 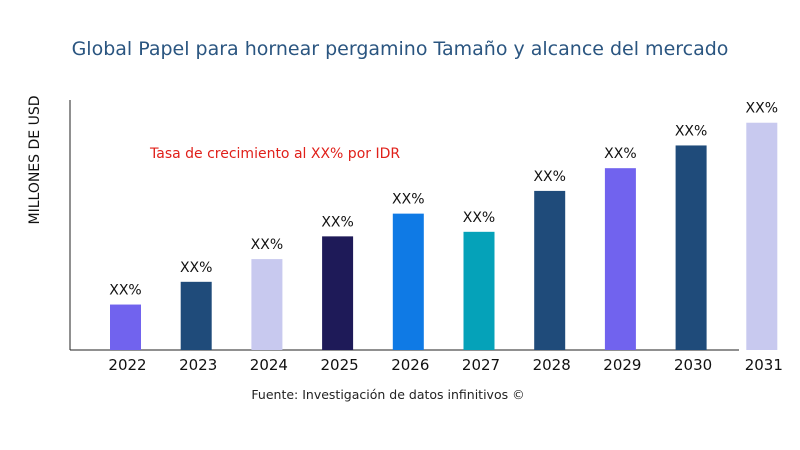 I want to click on growth-annotation: Tasa de crecimiento al XX% por IDR, so click(x=275, y=154).